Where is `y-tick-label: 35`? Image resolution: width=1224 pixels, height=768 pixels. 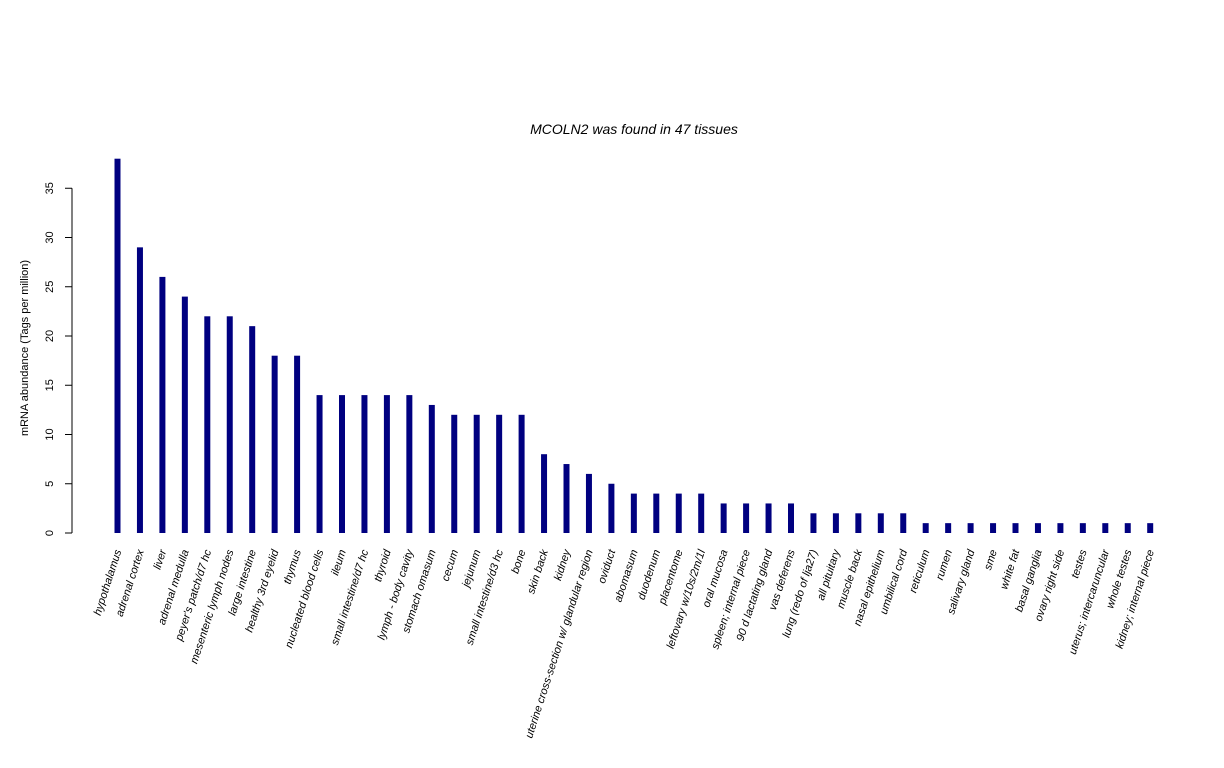
y-tick-label: 35 is located at coordinates (50, 188).